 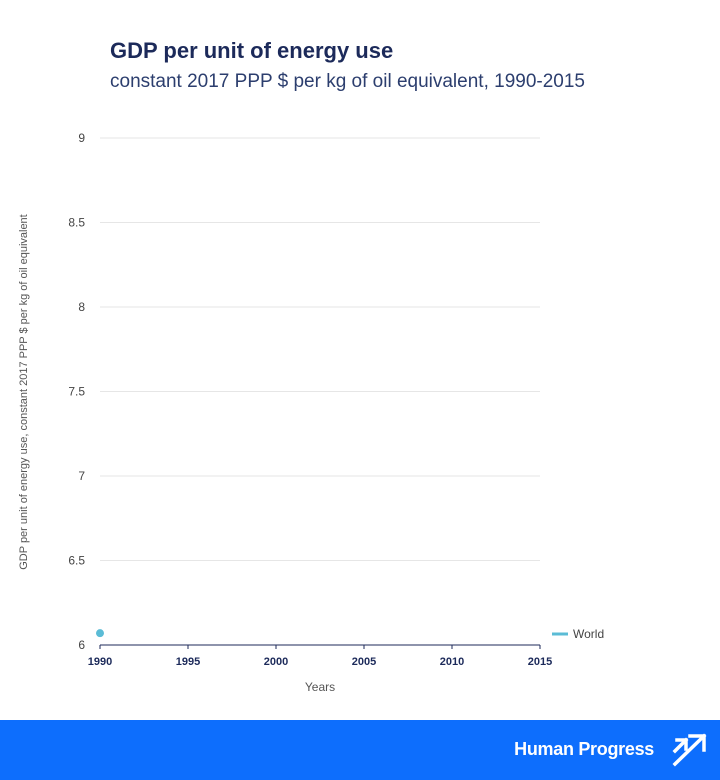 I want to click on data-point, so click(x=100, y=633).